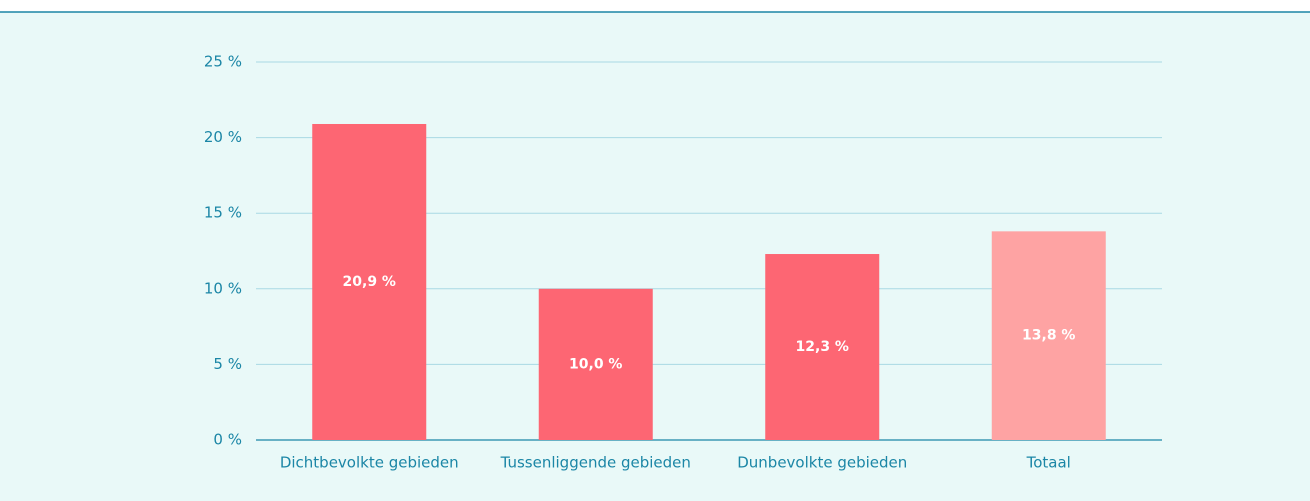 The image size is (1310, 501). Describe the element at coordinates (223, 137) in the screenshot. I see `y-tick-label: 20 %` at that location.